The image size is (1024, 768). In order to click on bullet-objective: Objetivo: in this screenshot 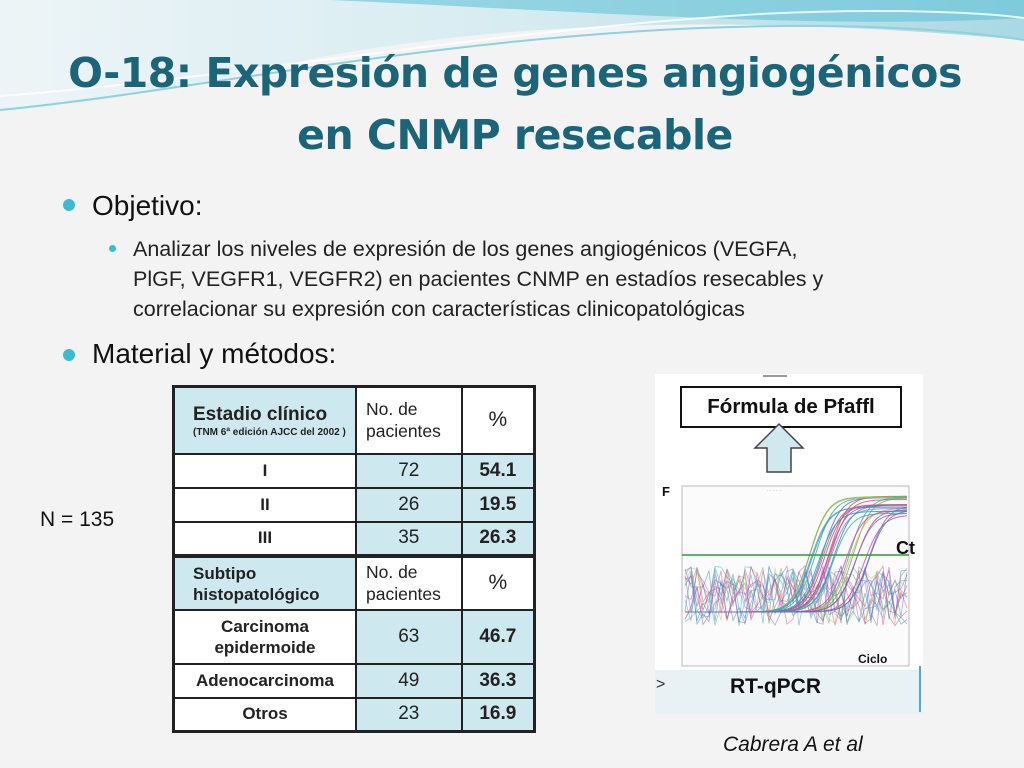, I will do `click(147, 205)`.